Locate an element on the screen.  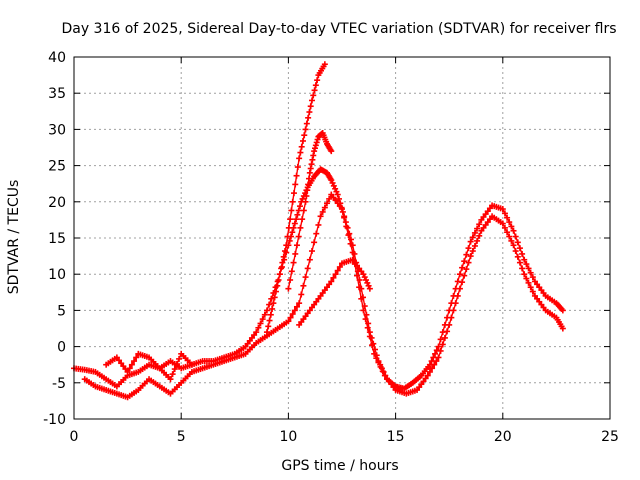
y-tick-label: 20 is located at coordinates (57, 203).